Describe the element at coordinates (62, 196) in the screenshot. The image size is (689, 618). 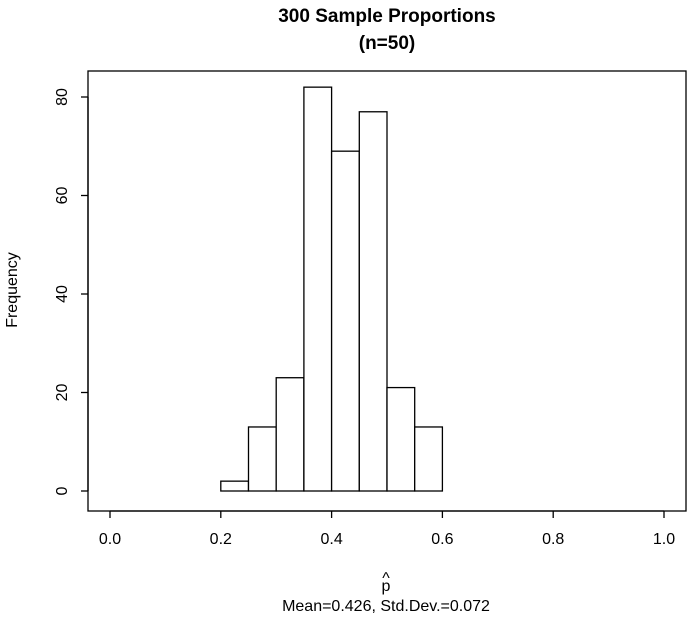
I see `y-tick-label: 60` at that location.